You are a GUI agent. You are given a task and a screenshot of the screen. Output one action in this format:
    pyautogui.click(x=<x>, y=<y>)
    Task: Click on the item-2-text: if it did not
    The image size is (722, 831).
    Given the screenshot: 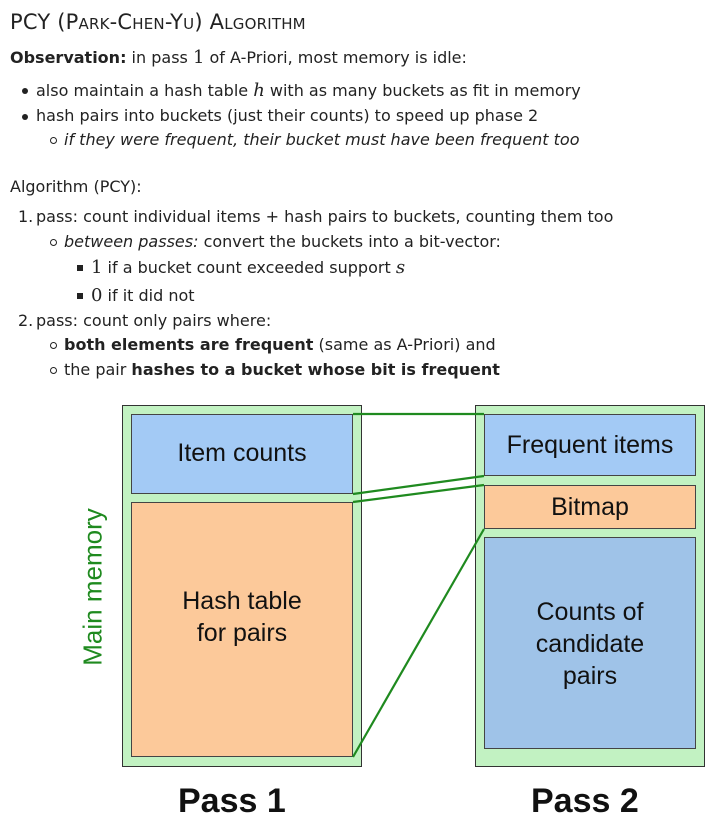 What is the action you would take?
    pyautogui.click(x=148, y=295)
    